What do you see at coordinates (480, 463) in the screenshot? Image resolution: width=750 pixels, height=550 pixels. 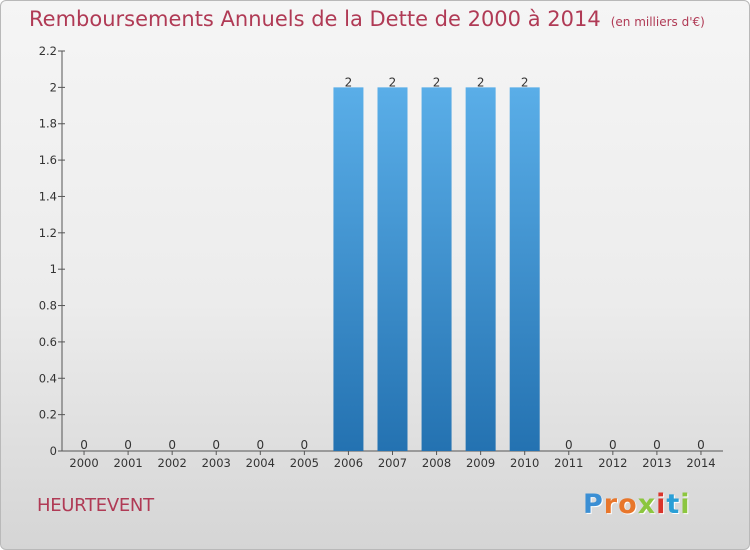 I see `x-tick-label: 2009` at bounding box center [480, 463].